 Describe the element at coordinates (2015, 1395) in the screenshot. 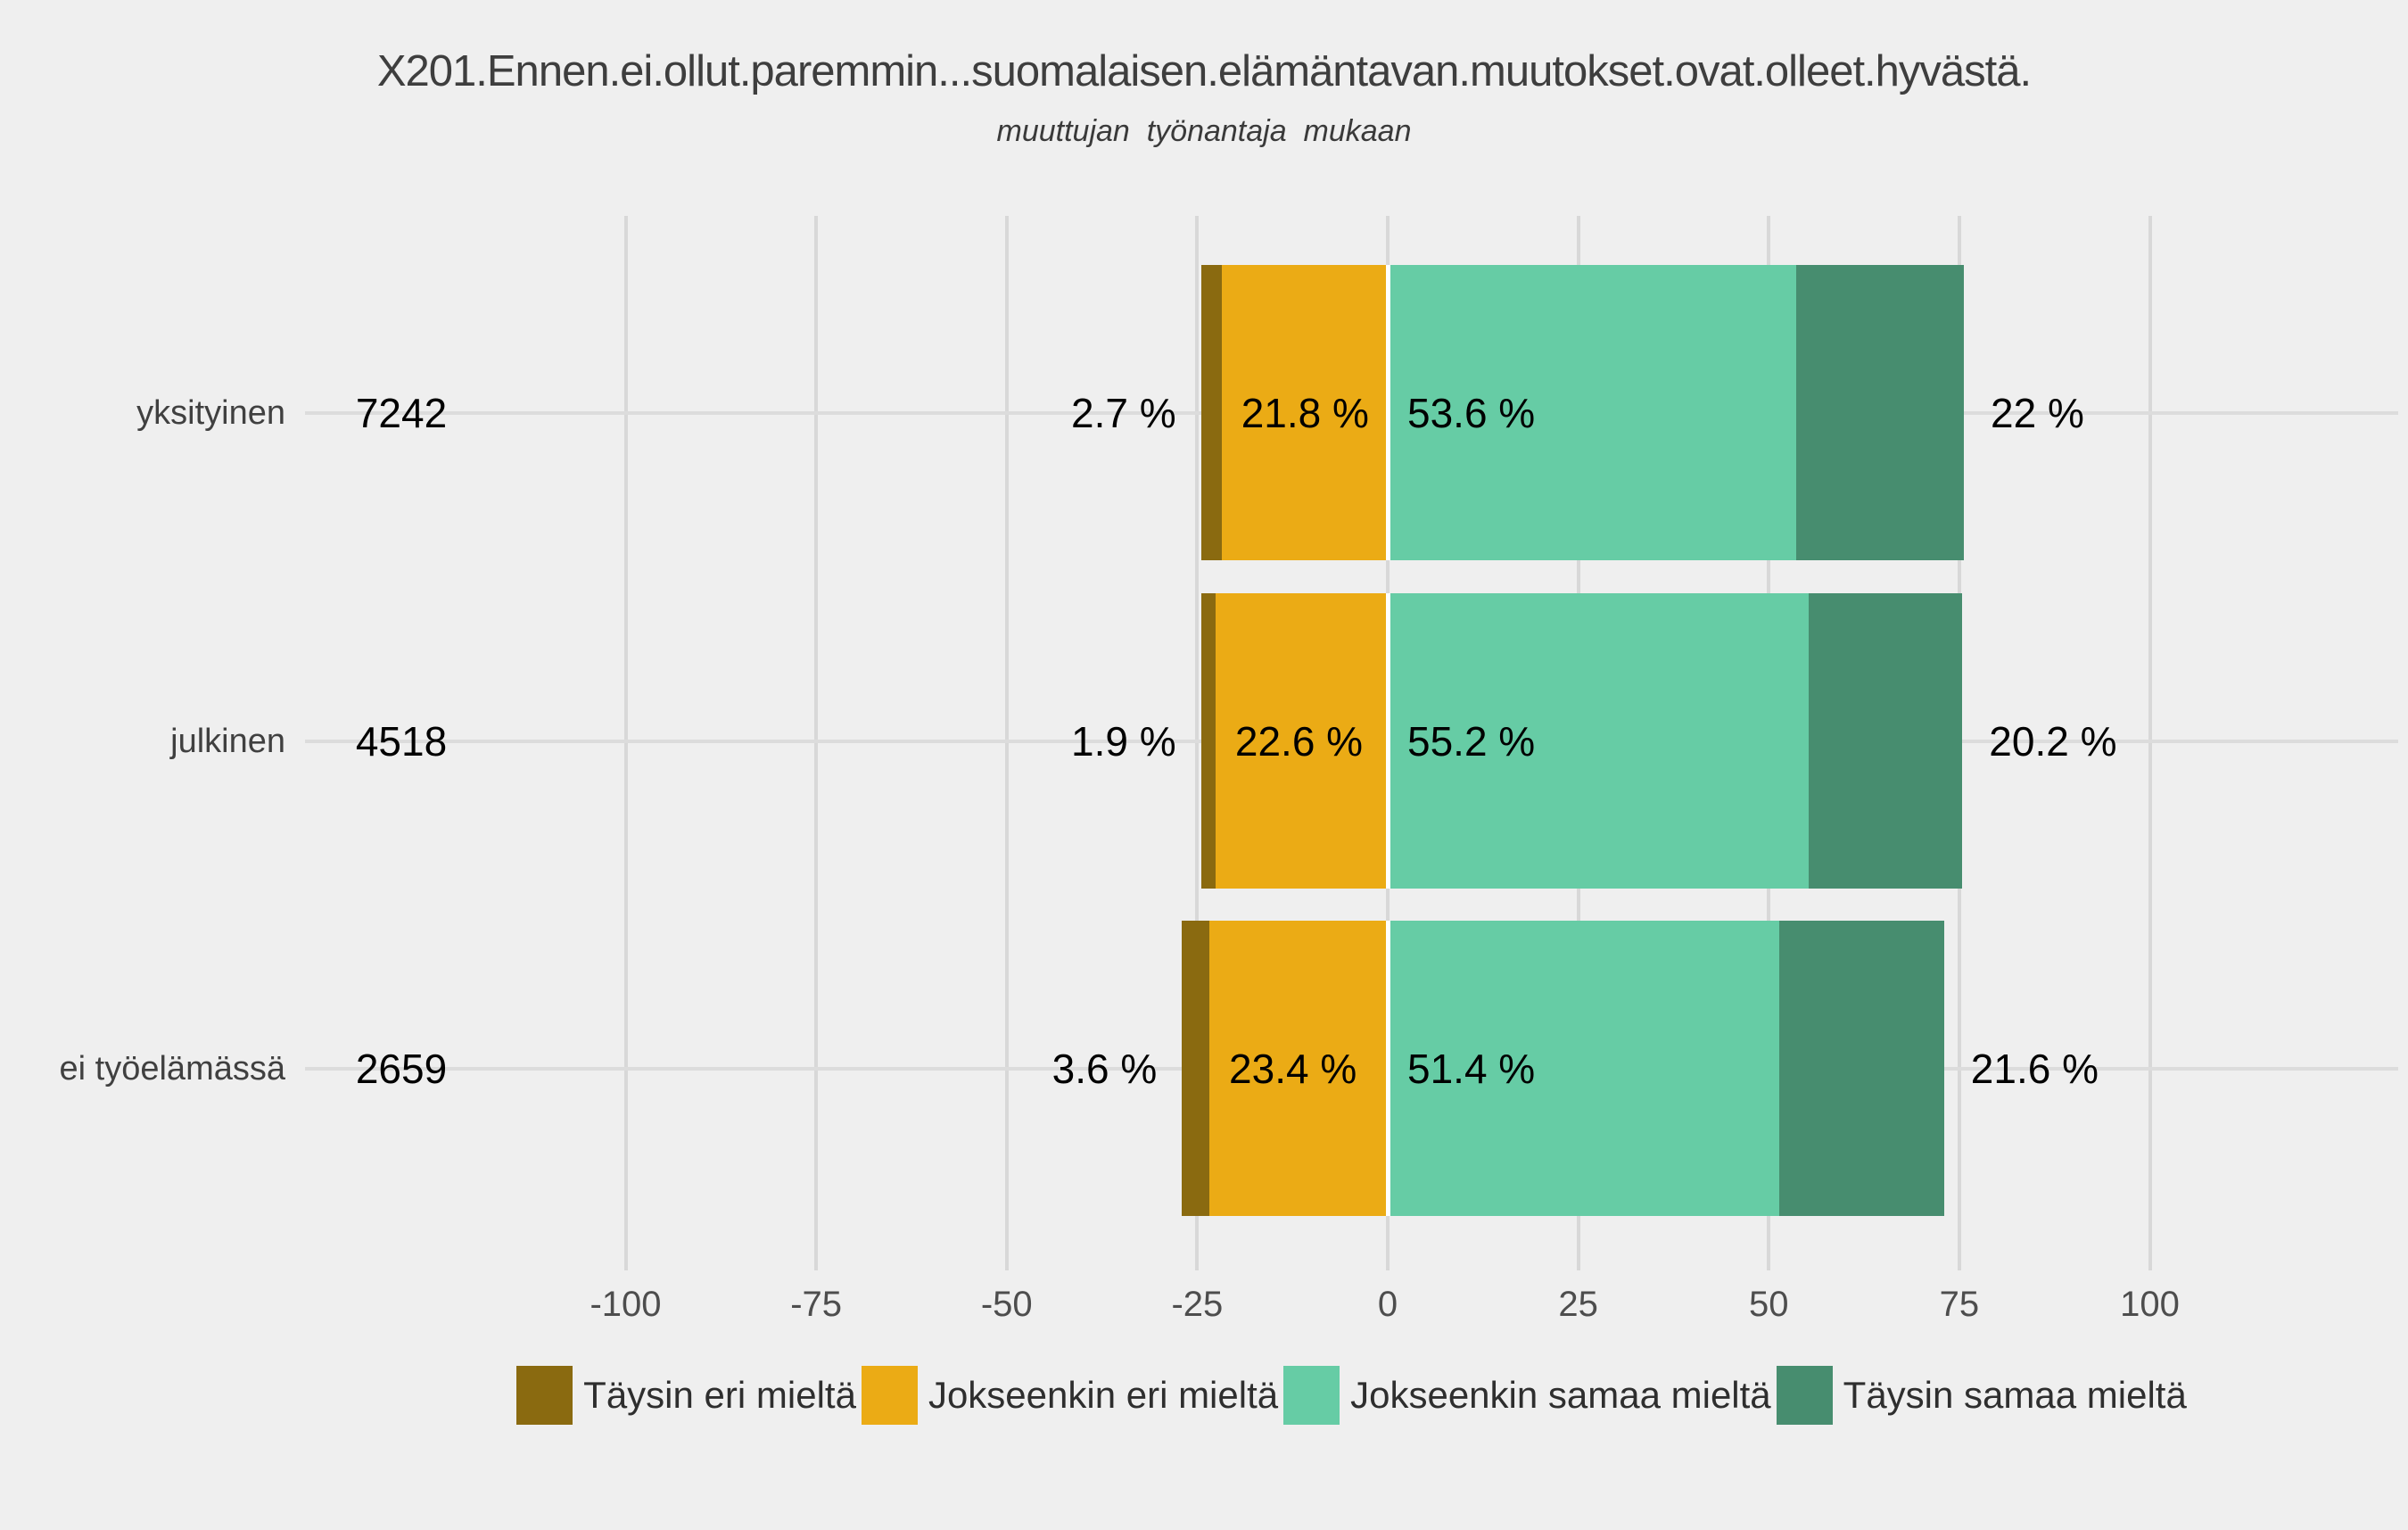

I see `legend-label: Täysin samaa mieltä` at that location.